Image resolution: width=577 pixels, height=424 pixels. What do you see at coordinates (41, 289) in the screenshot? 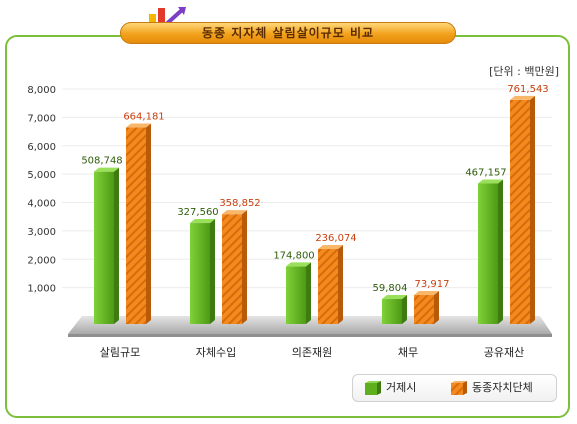
I see `y-tick-label: 1,000` at bounding box center [41, 289].